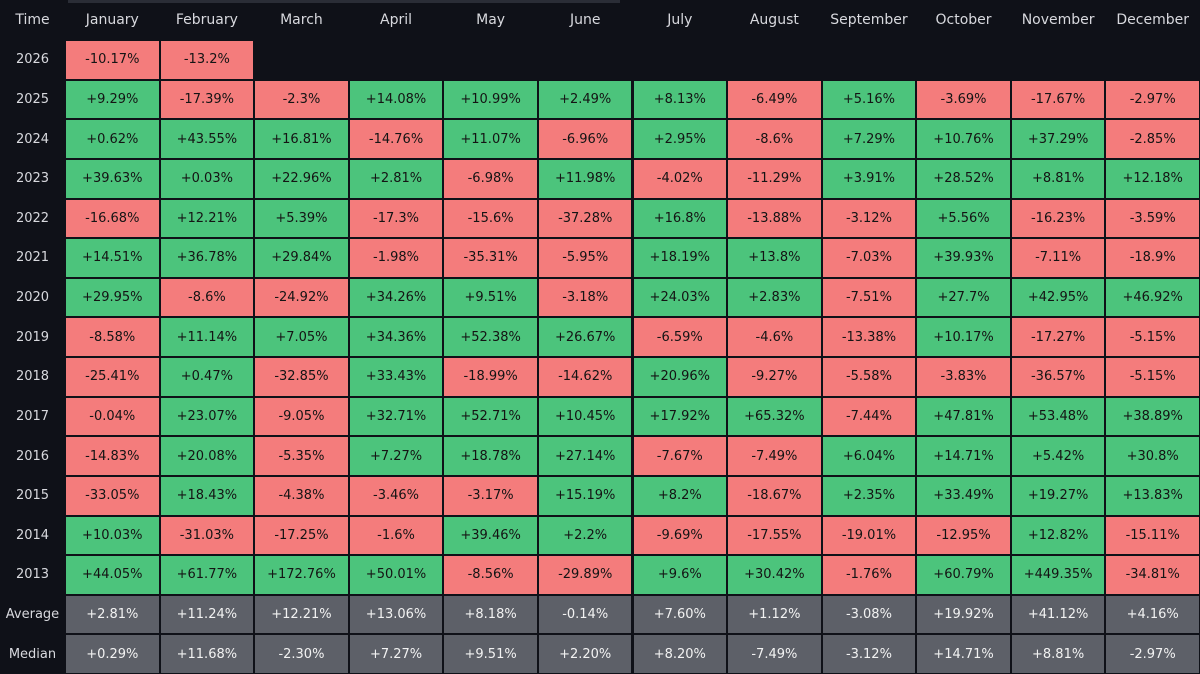 The height and width of the screenshot is (674, 1200). I want to click on return-cell: +9.51%, so click(490, 654).